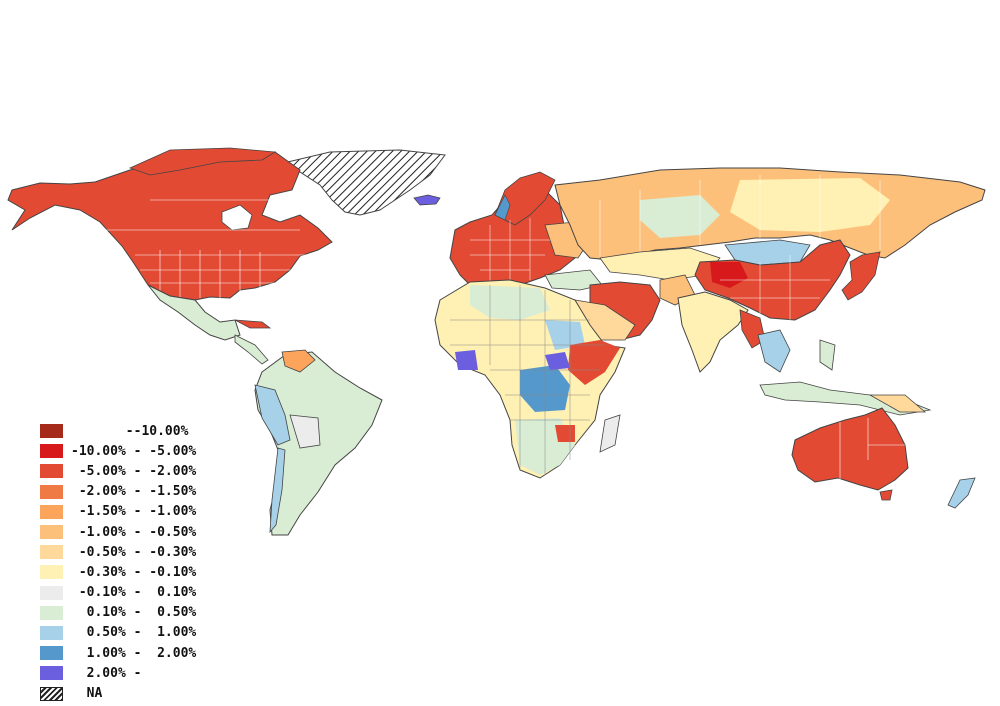 The height and width of the screenshot is (706, 1000). I want to click on region-philippines, so click(827, 355).